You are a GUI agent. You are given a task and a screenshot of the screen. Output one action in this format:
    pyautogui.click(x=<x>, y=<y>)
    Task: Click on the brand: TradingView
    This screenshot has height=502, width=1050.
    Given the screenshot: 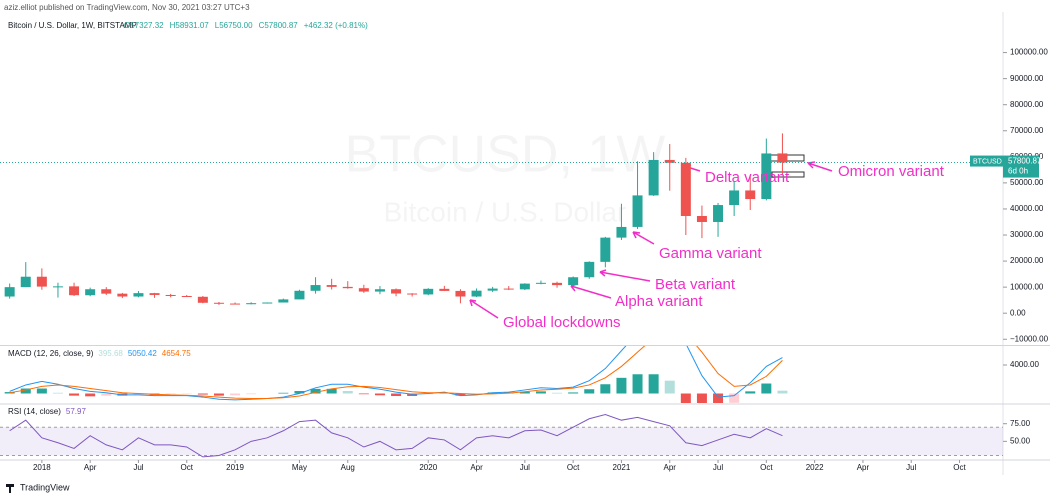 What is the action you would take?
    pyautogui.click(x=45, y=487)
    